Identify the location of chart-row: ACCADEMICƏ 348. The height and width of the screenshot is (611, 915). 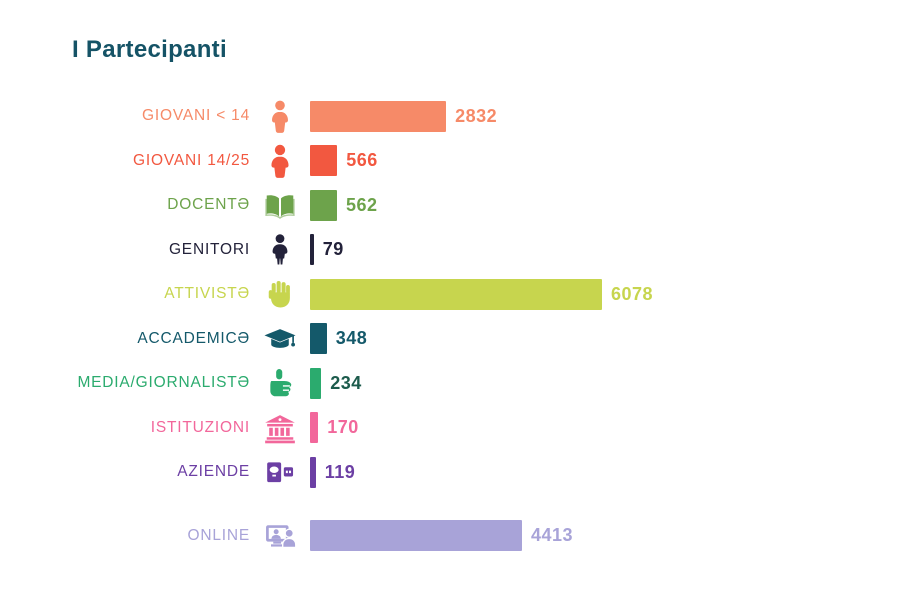
(457, 339).